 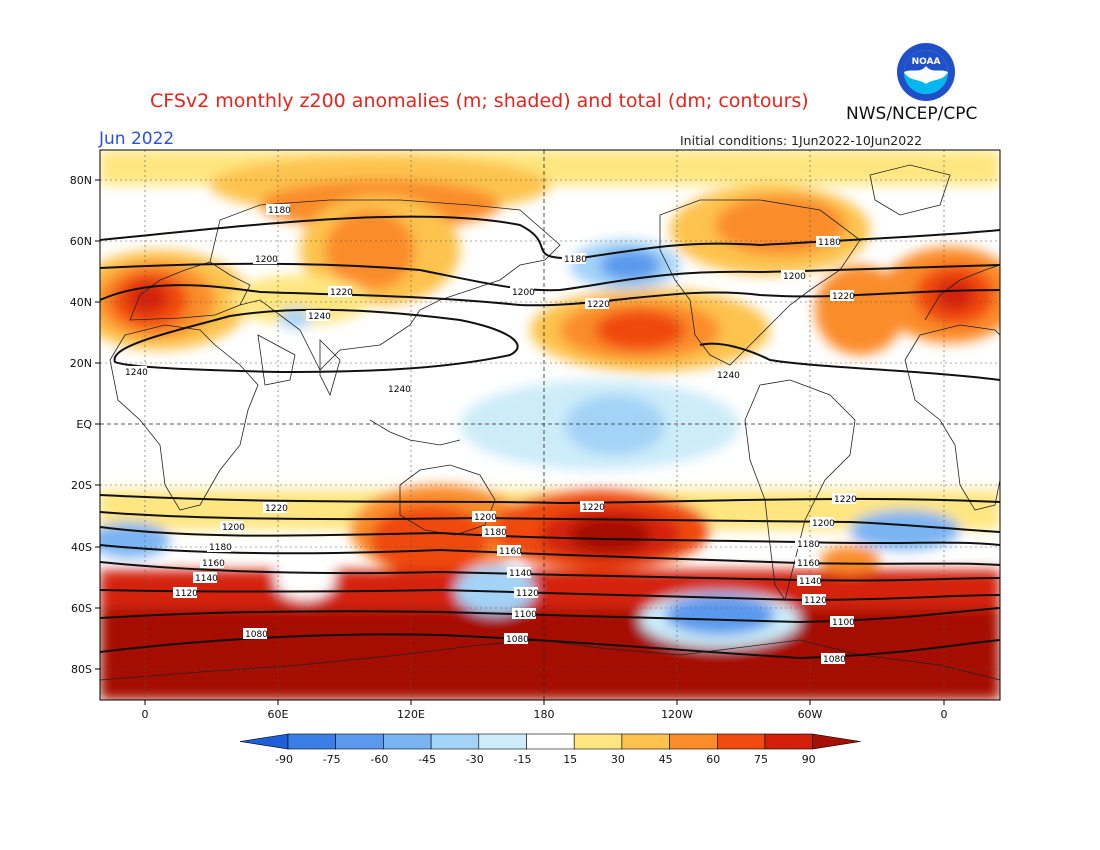 What do you see at coordinates (550, 522) in the screenshot?
I see `contour-1200-sh` at bounding box center [550, 522].